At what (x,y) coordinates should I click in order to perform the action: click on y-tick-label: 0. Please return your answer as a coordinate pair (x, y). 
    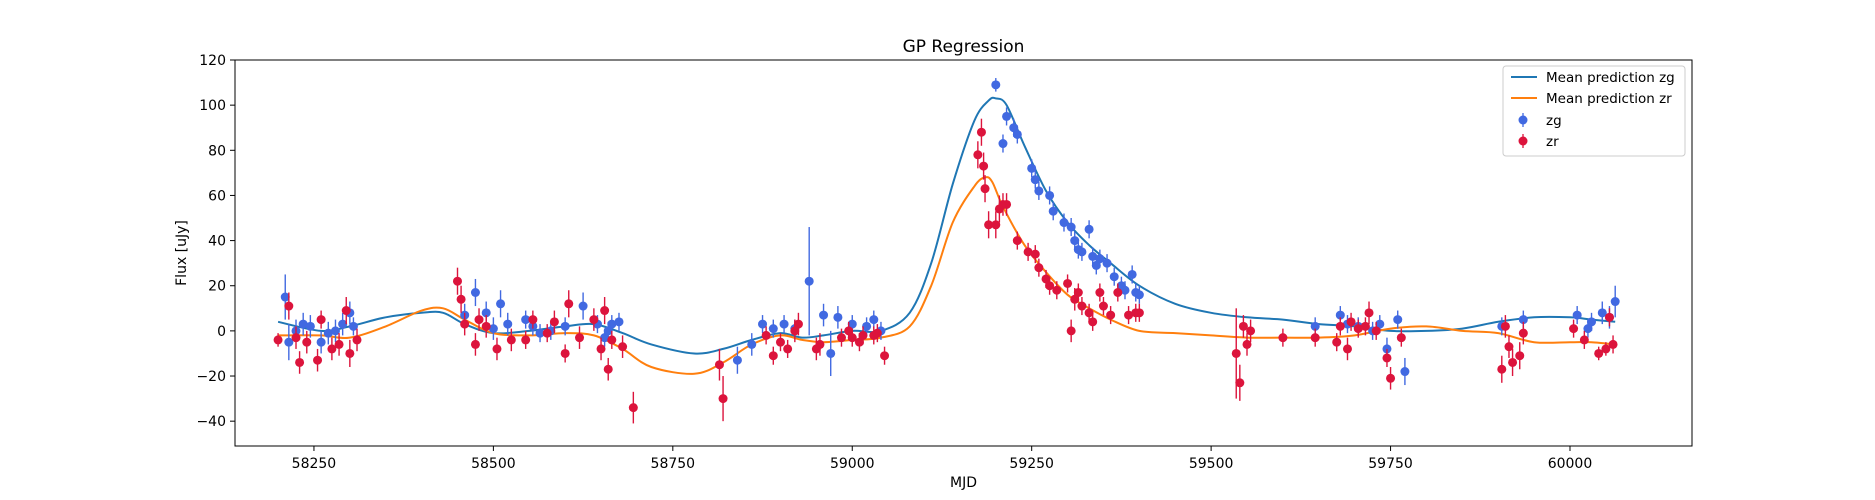
    Looking at the image, I should click on (221, 332).